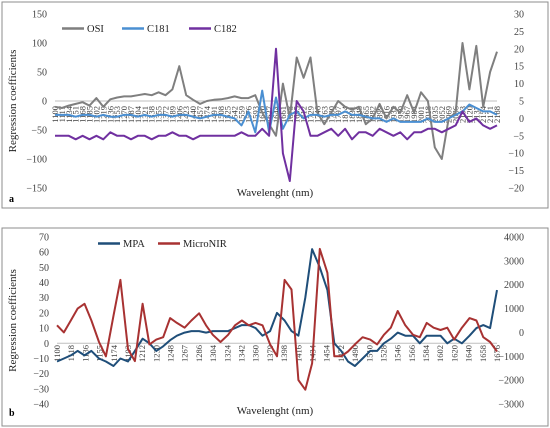 This screenshot has width=550, height=428. Describe the element at coordinates (398, 353) in the screenshot. I see `x-tick-label: 1546` at that location.